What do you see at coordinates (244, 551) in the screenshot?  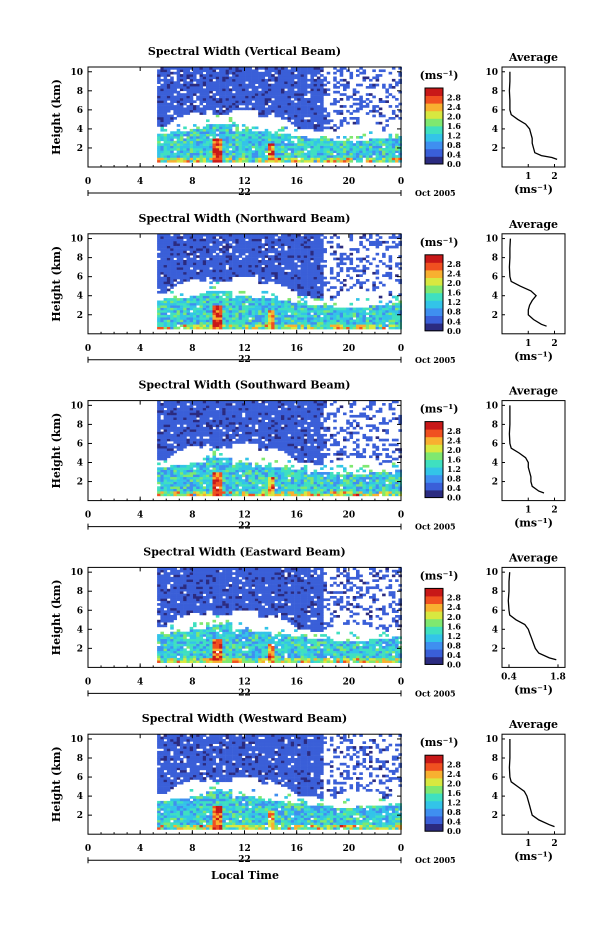 I see `panel-title: Spectral Width (Eastward Beam)` at bounding box center [244, 551].